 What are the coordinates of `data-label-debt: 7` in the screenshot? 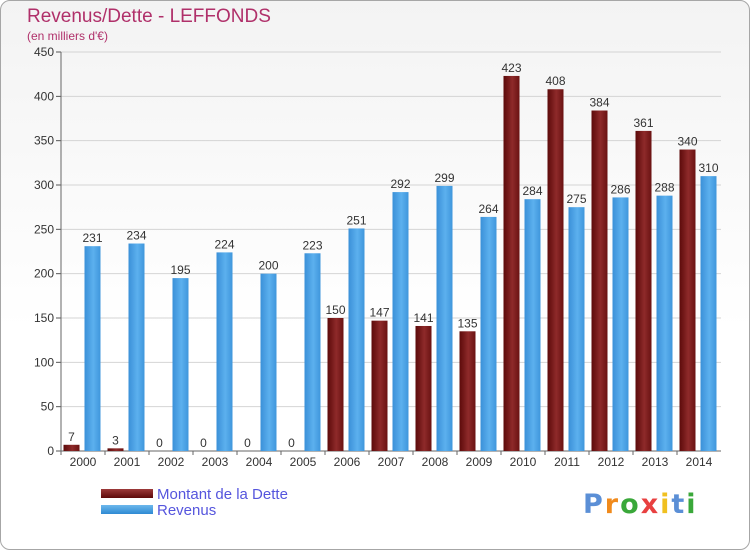 It's located at (71, 437).